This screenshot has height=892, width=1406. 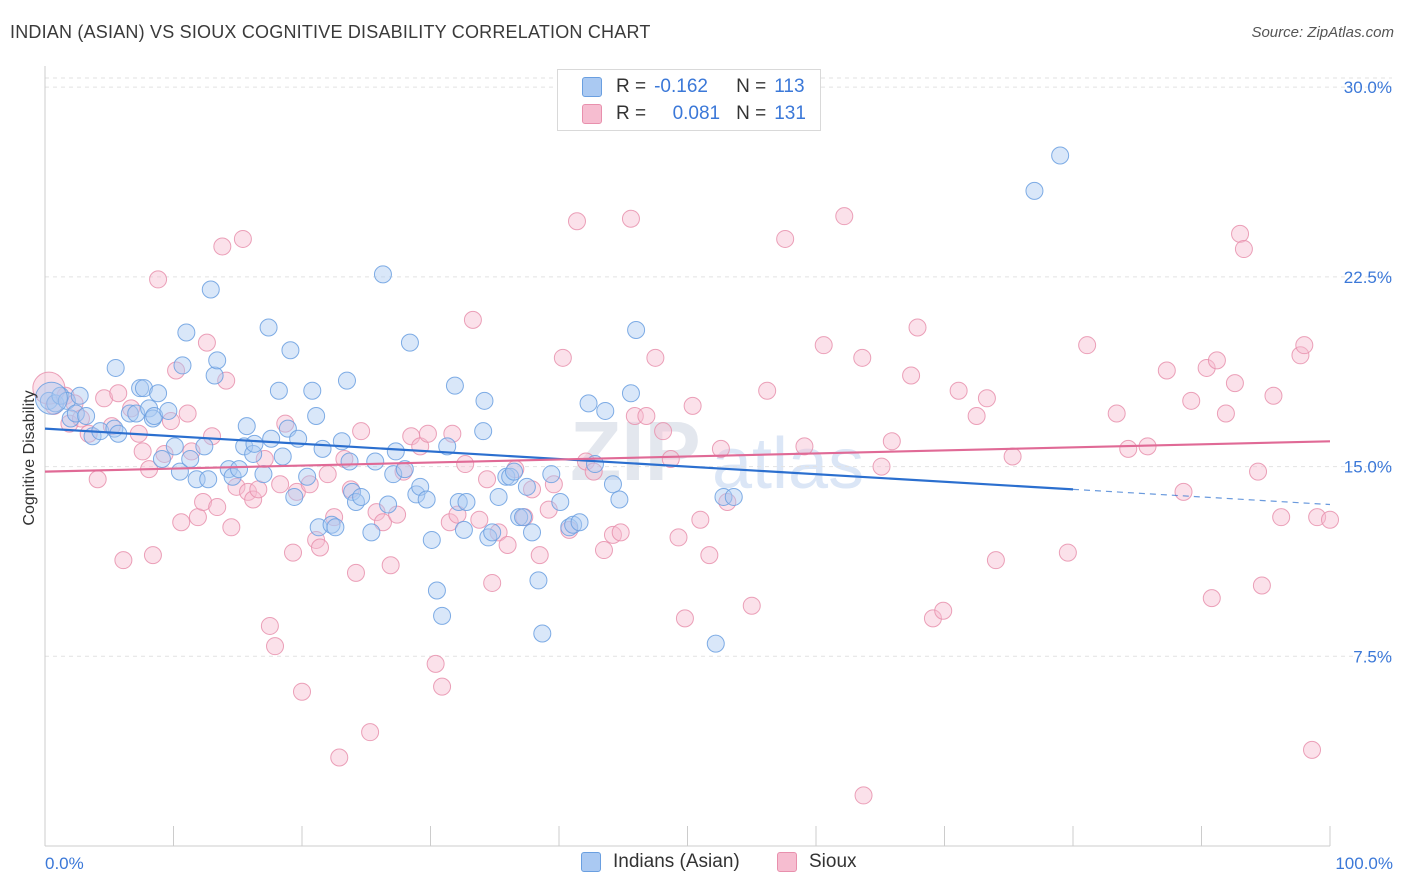 I want to click on watermark: ZIP atlas, so click(x=717, y=454).